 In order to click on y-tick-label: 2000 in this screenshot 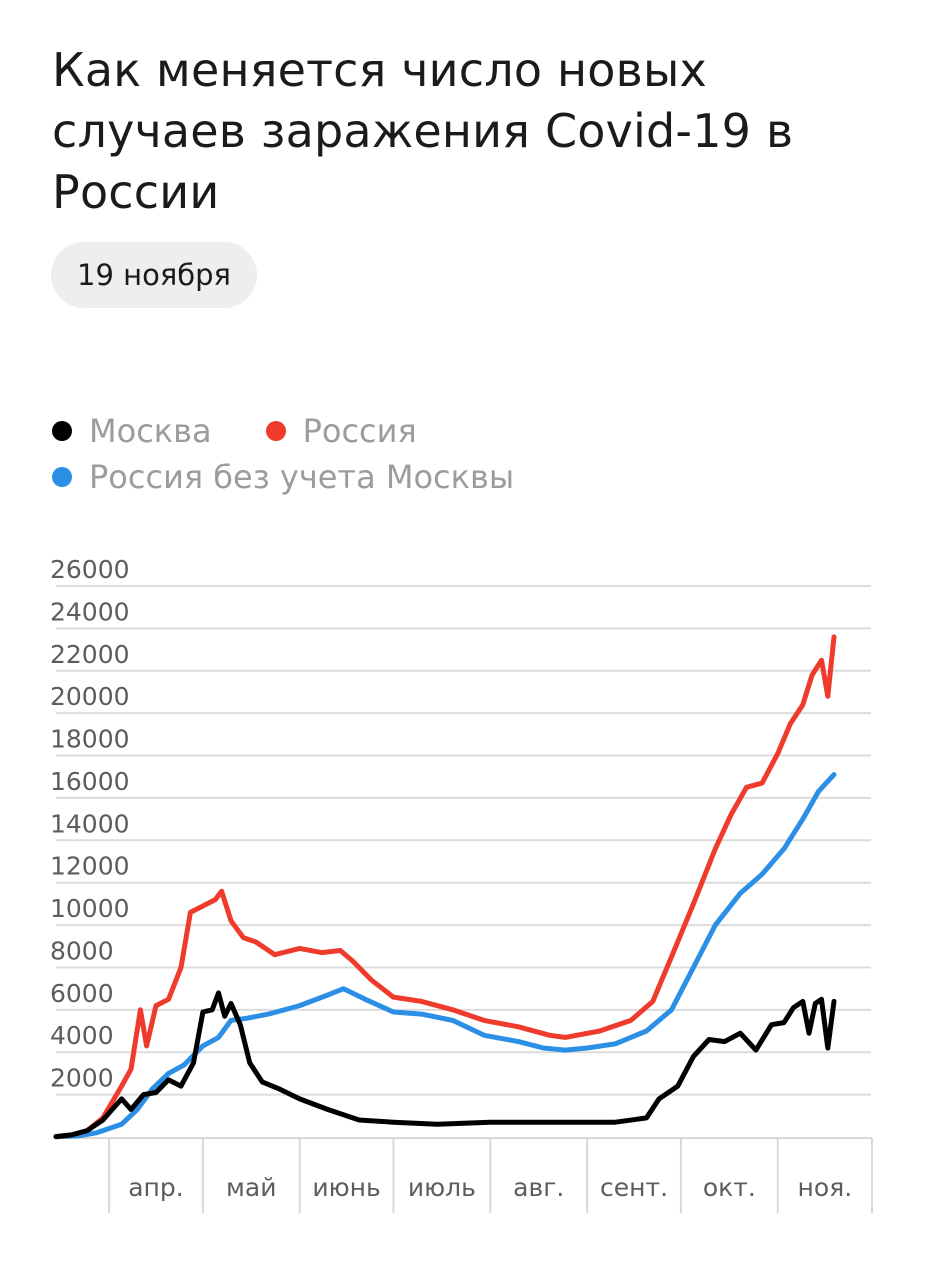, I will do `click(82, 1078)`.